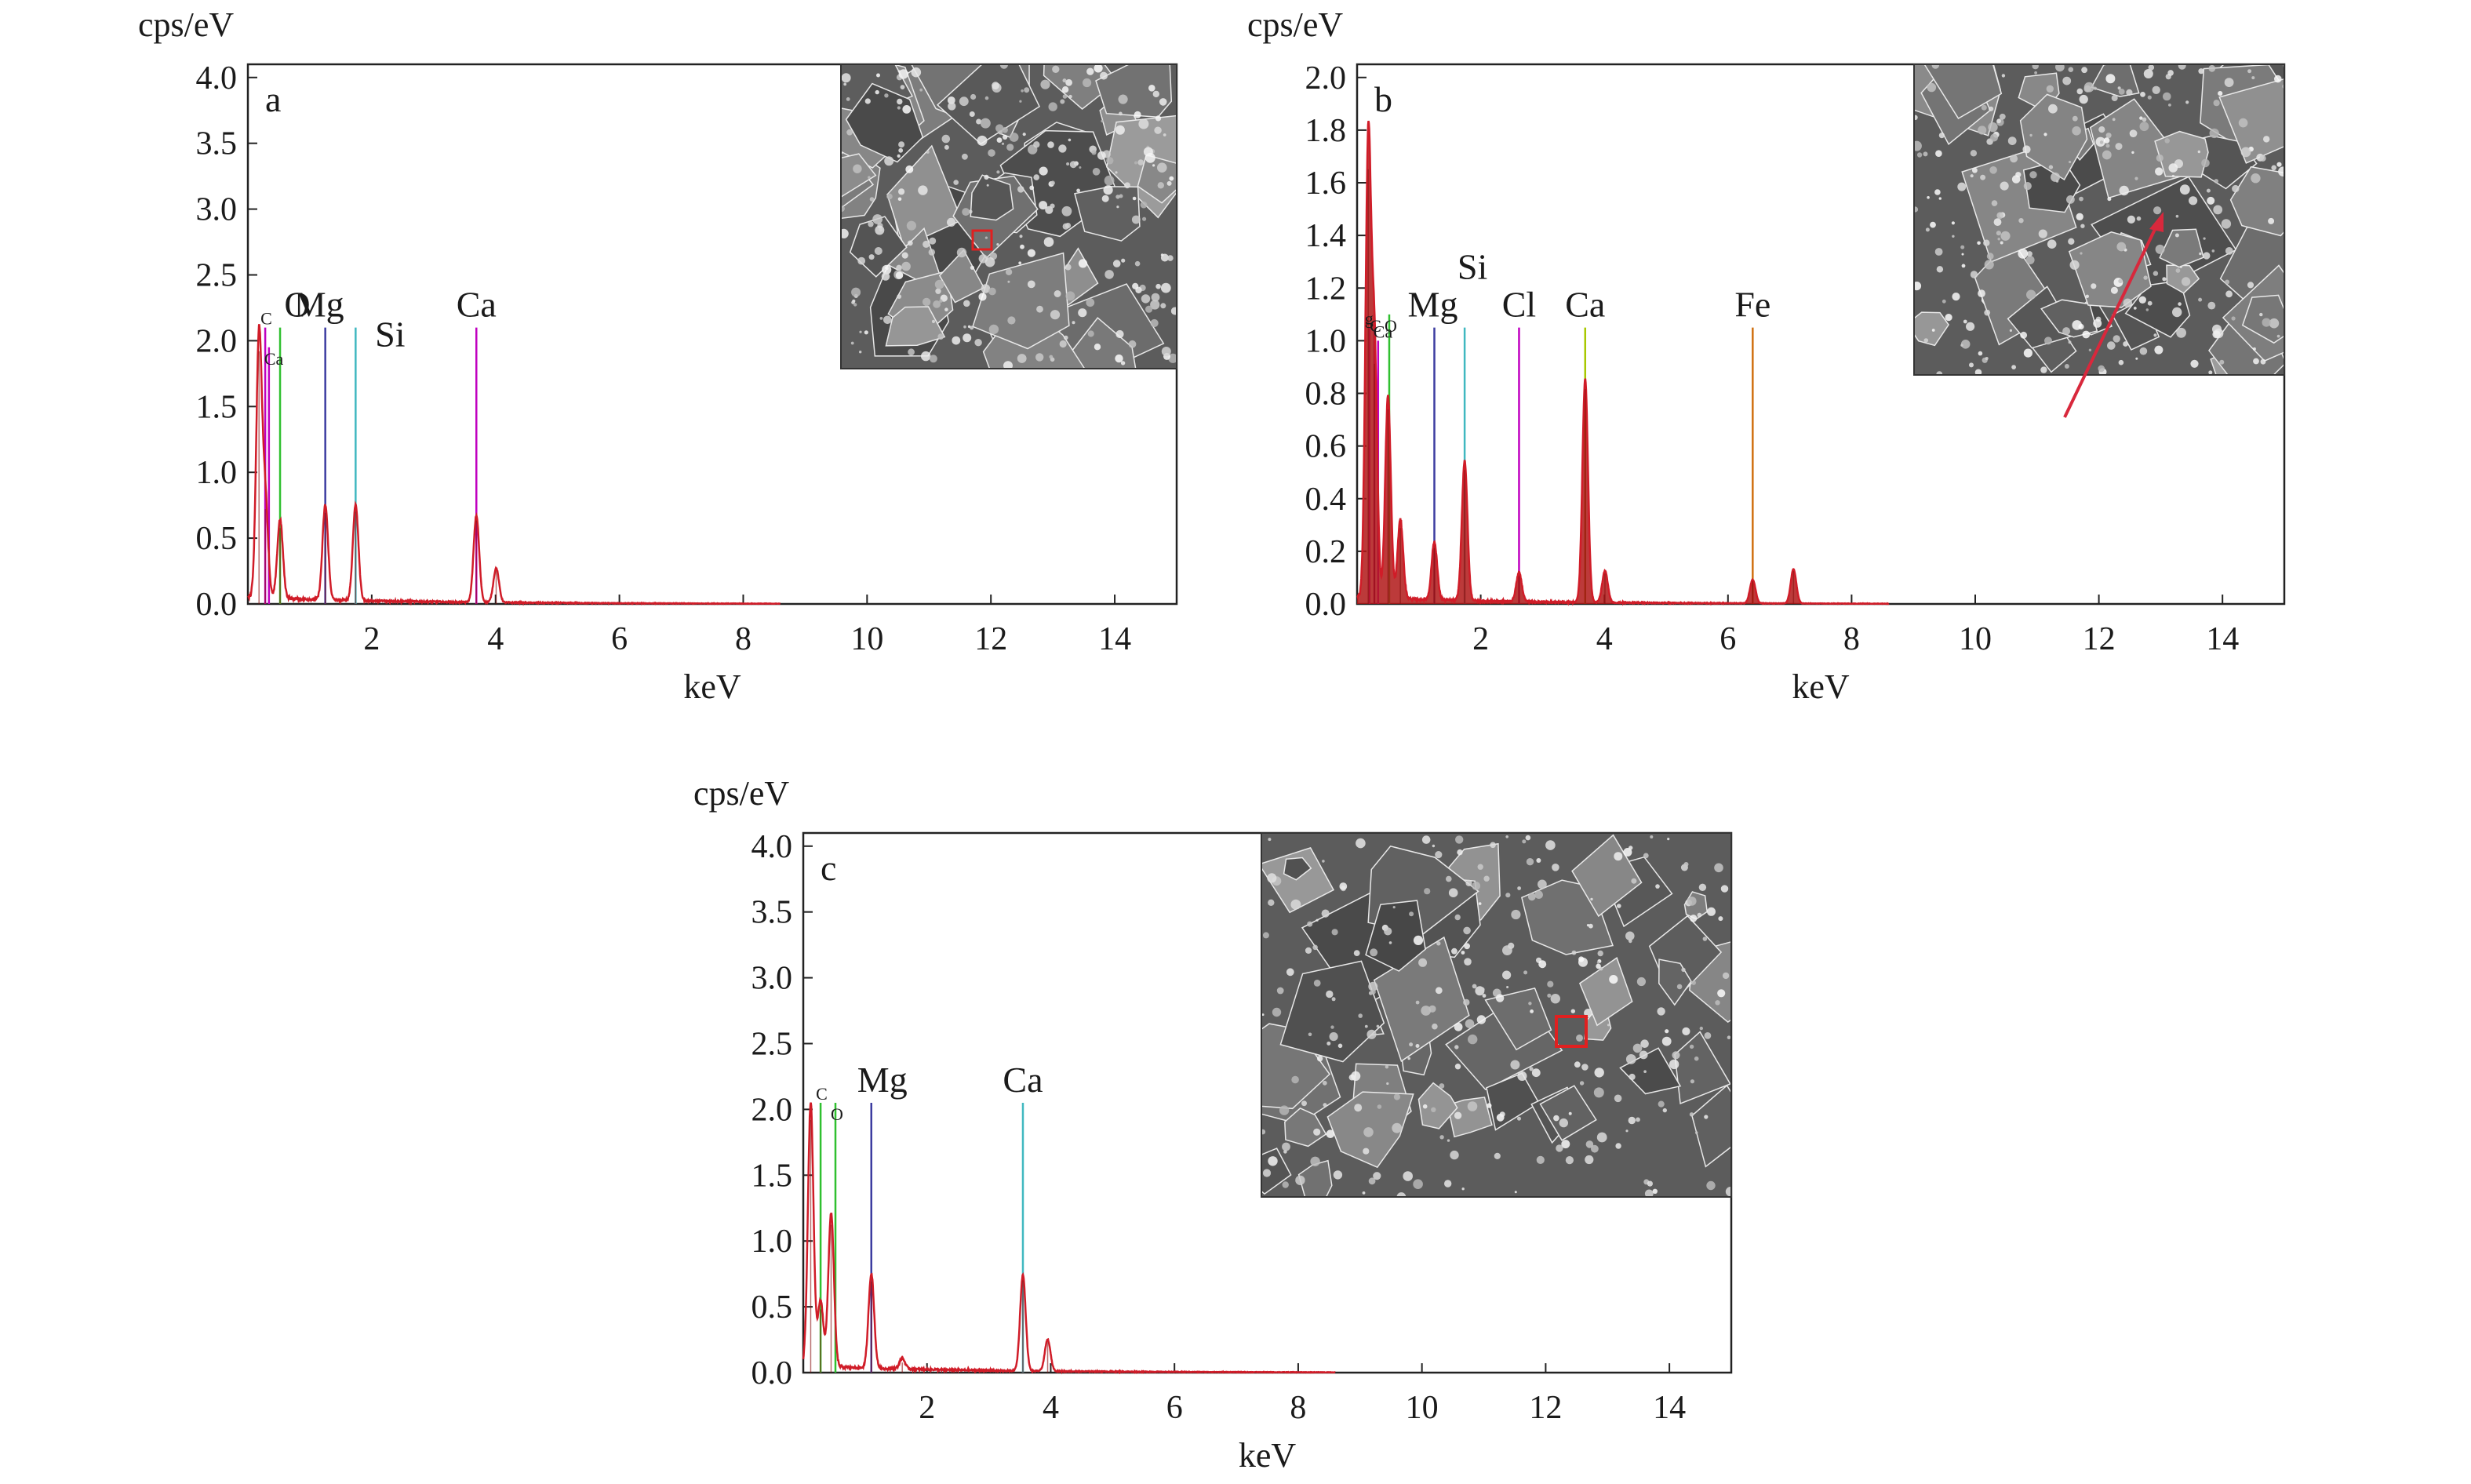  What do you see at coordinates (772, 1044) in the screenshot?
I see `y-tick-label: 2.5` at bounding box center [772, 1044].